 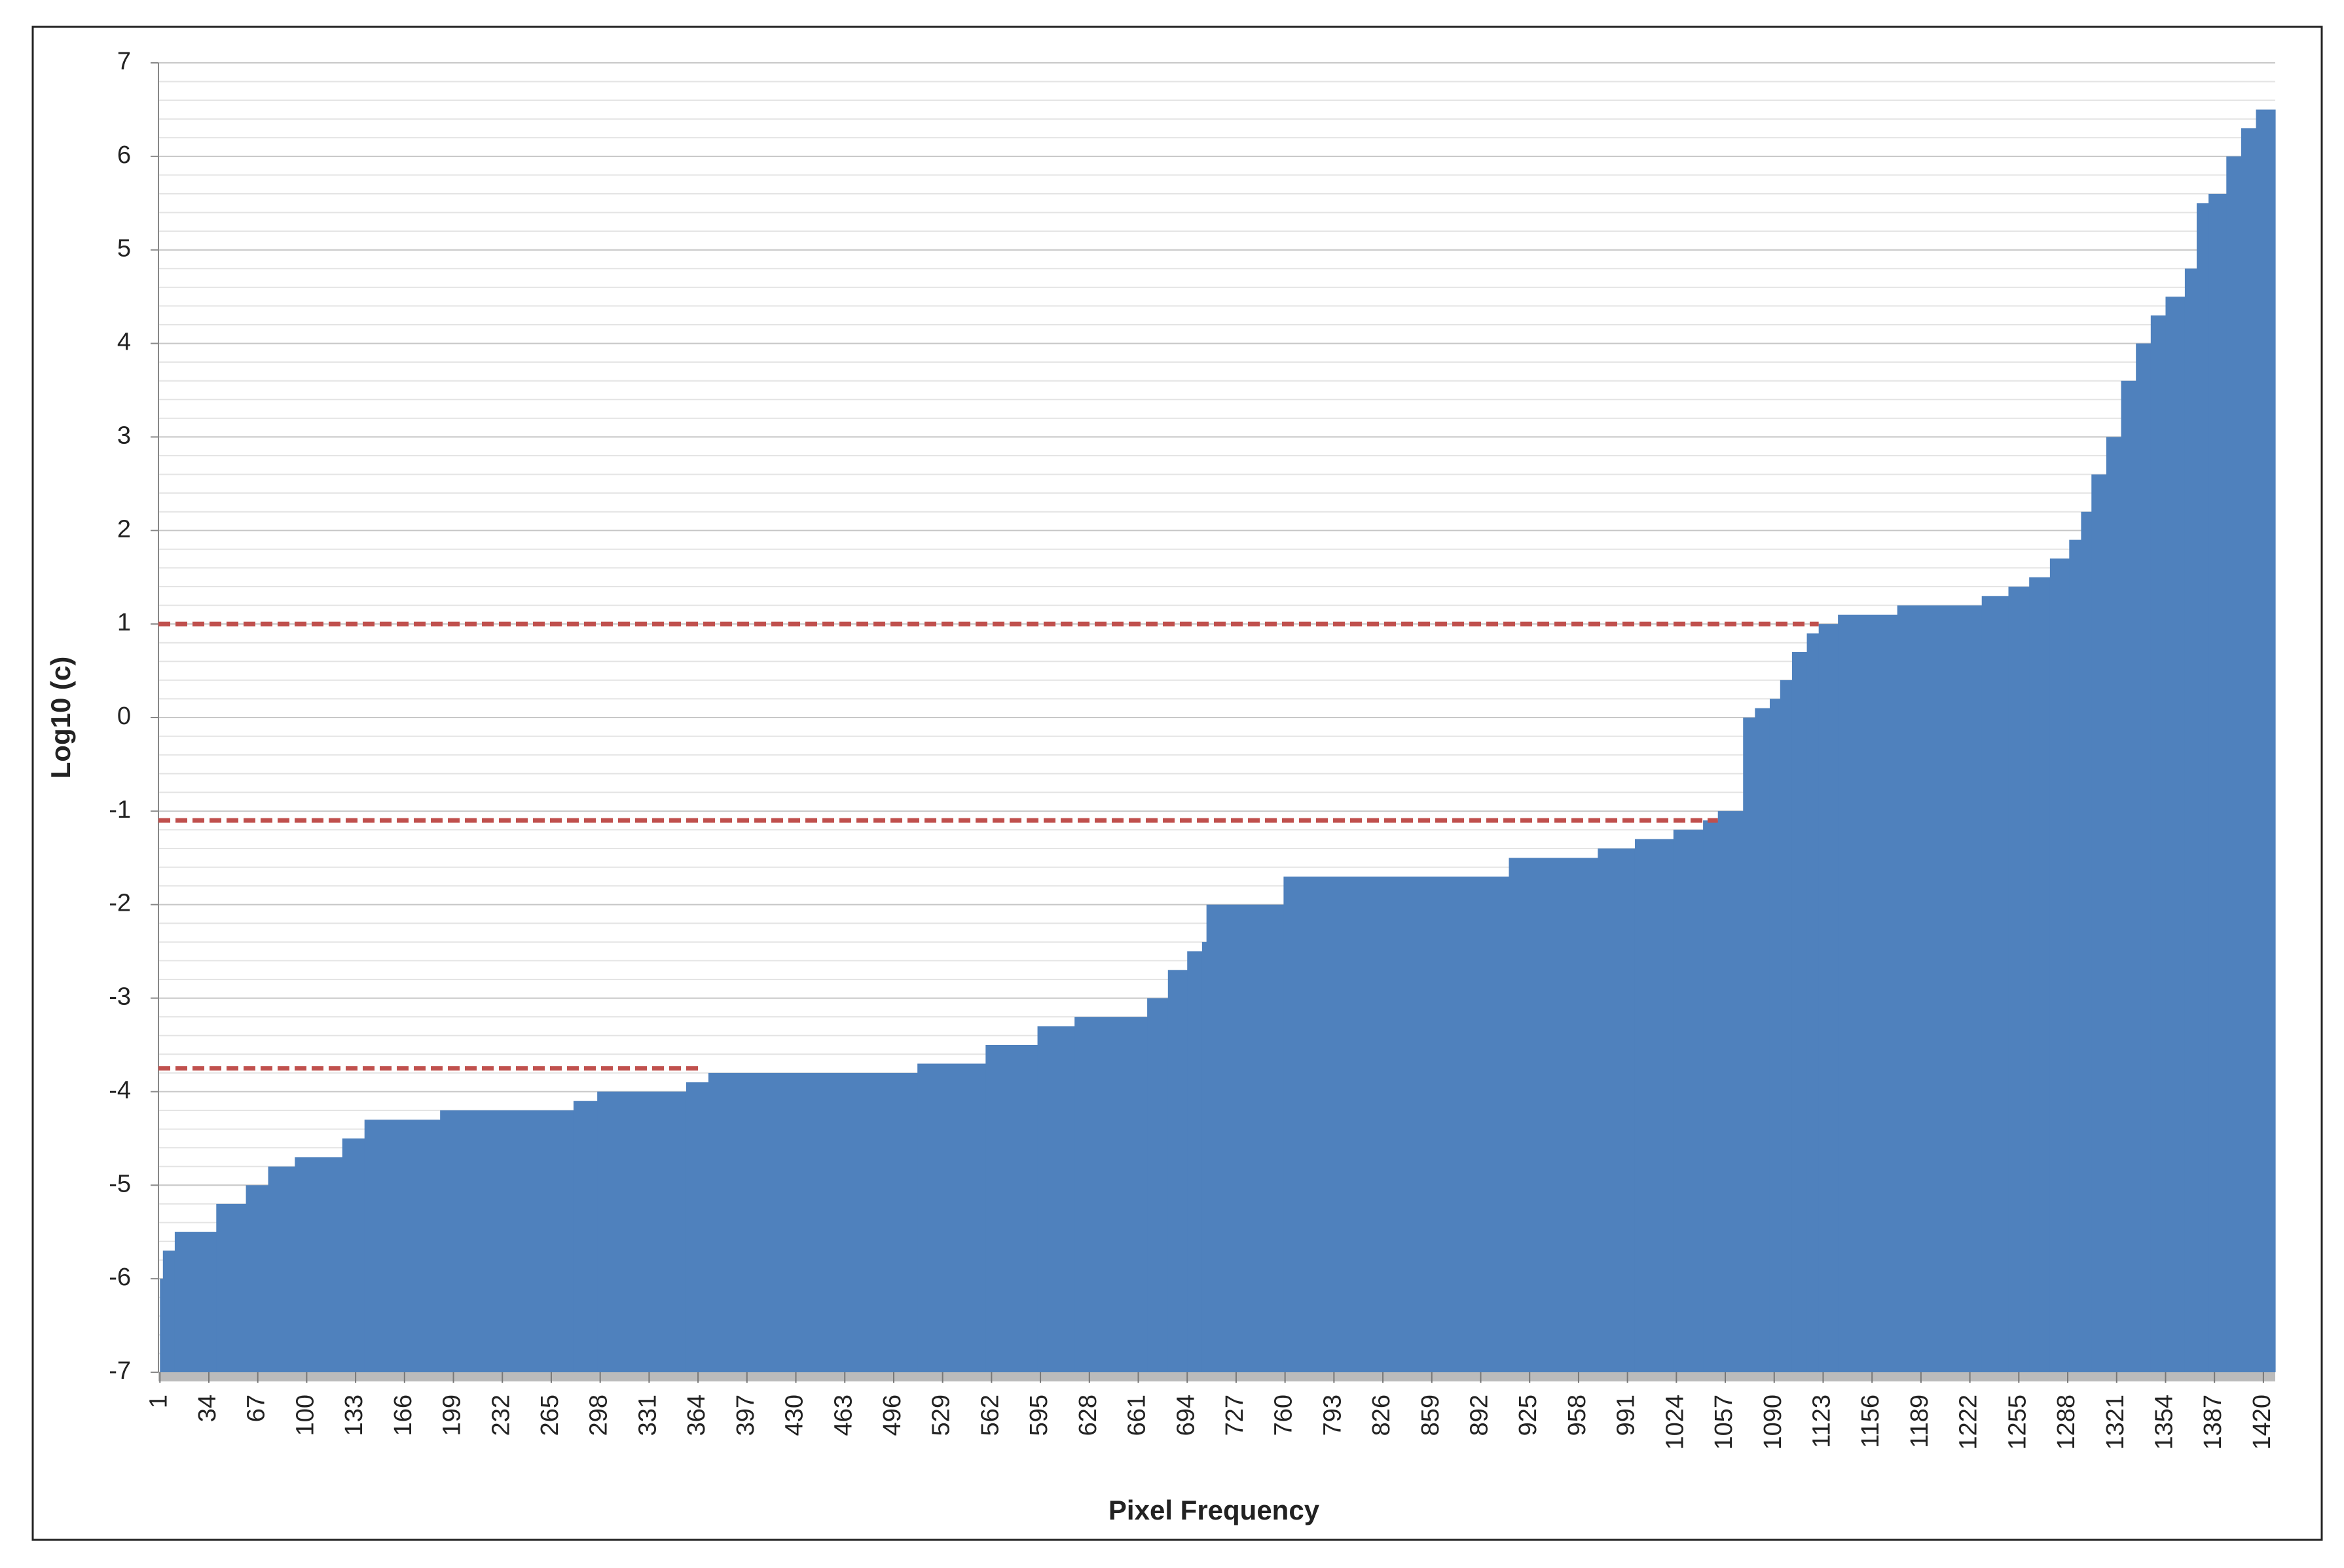 What do you see at coordinates (124, 155) in the screenshot?
I see `y-tick-label: 6` at bounding box center [124, 155].